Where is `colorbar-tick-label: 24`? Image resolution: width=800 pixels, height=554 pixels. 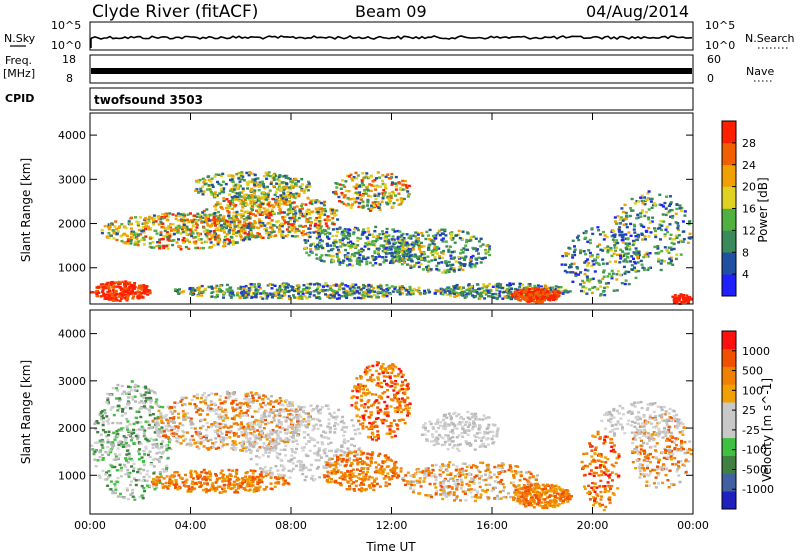
colorbar-tick-label: 24 is located at coordinates (749, 165).